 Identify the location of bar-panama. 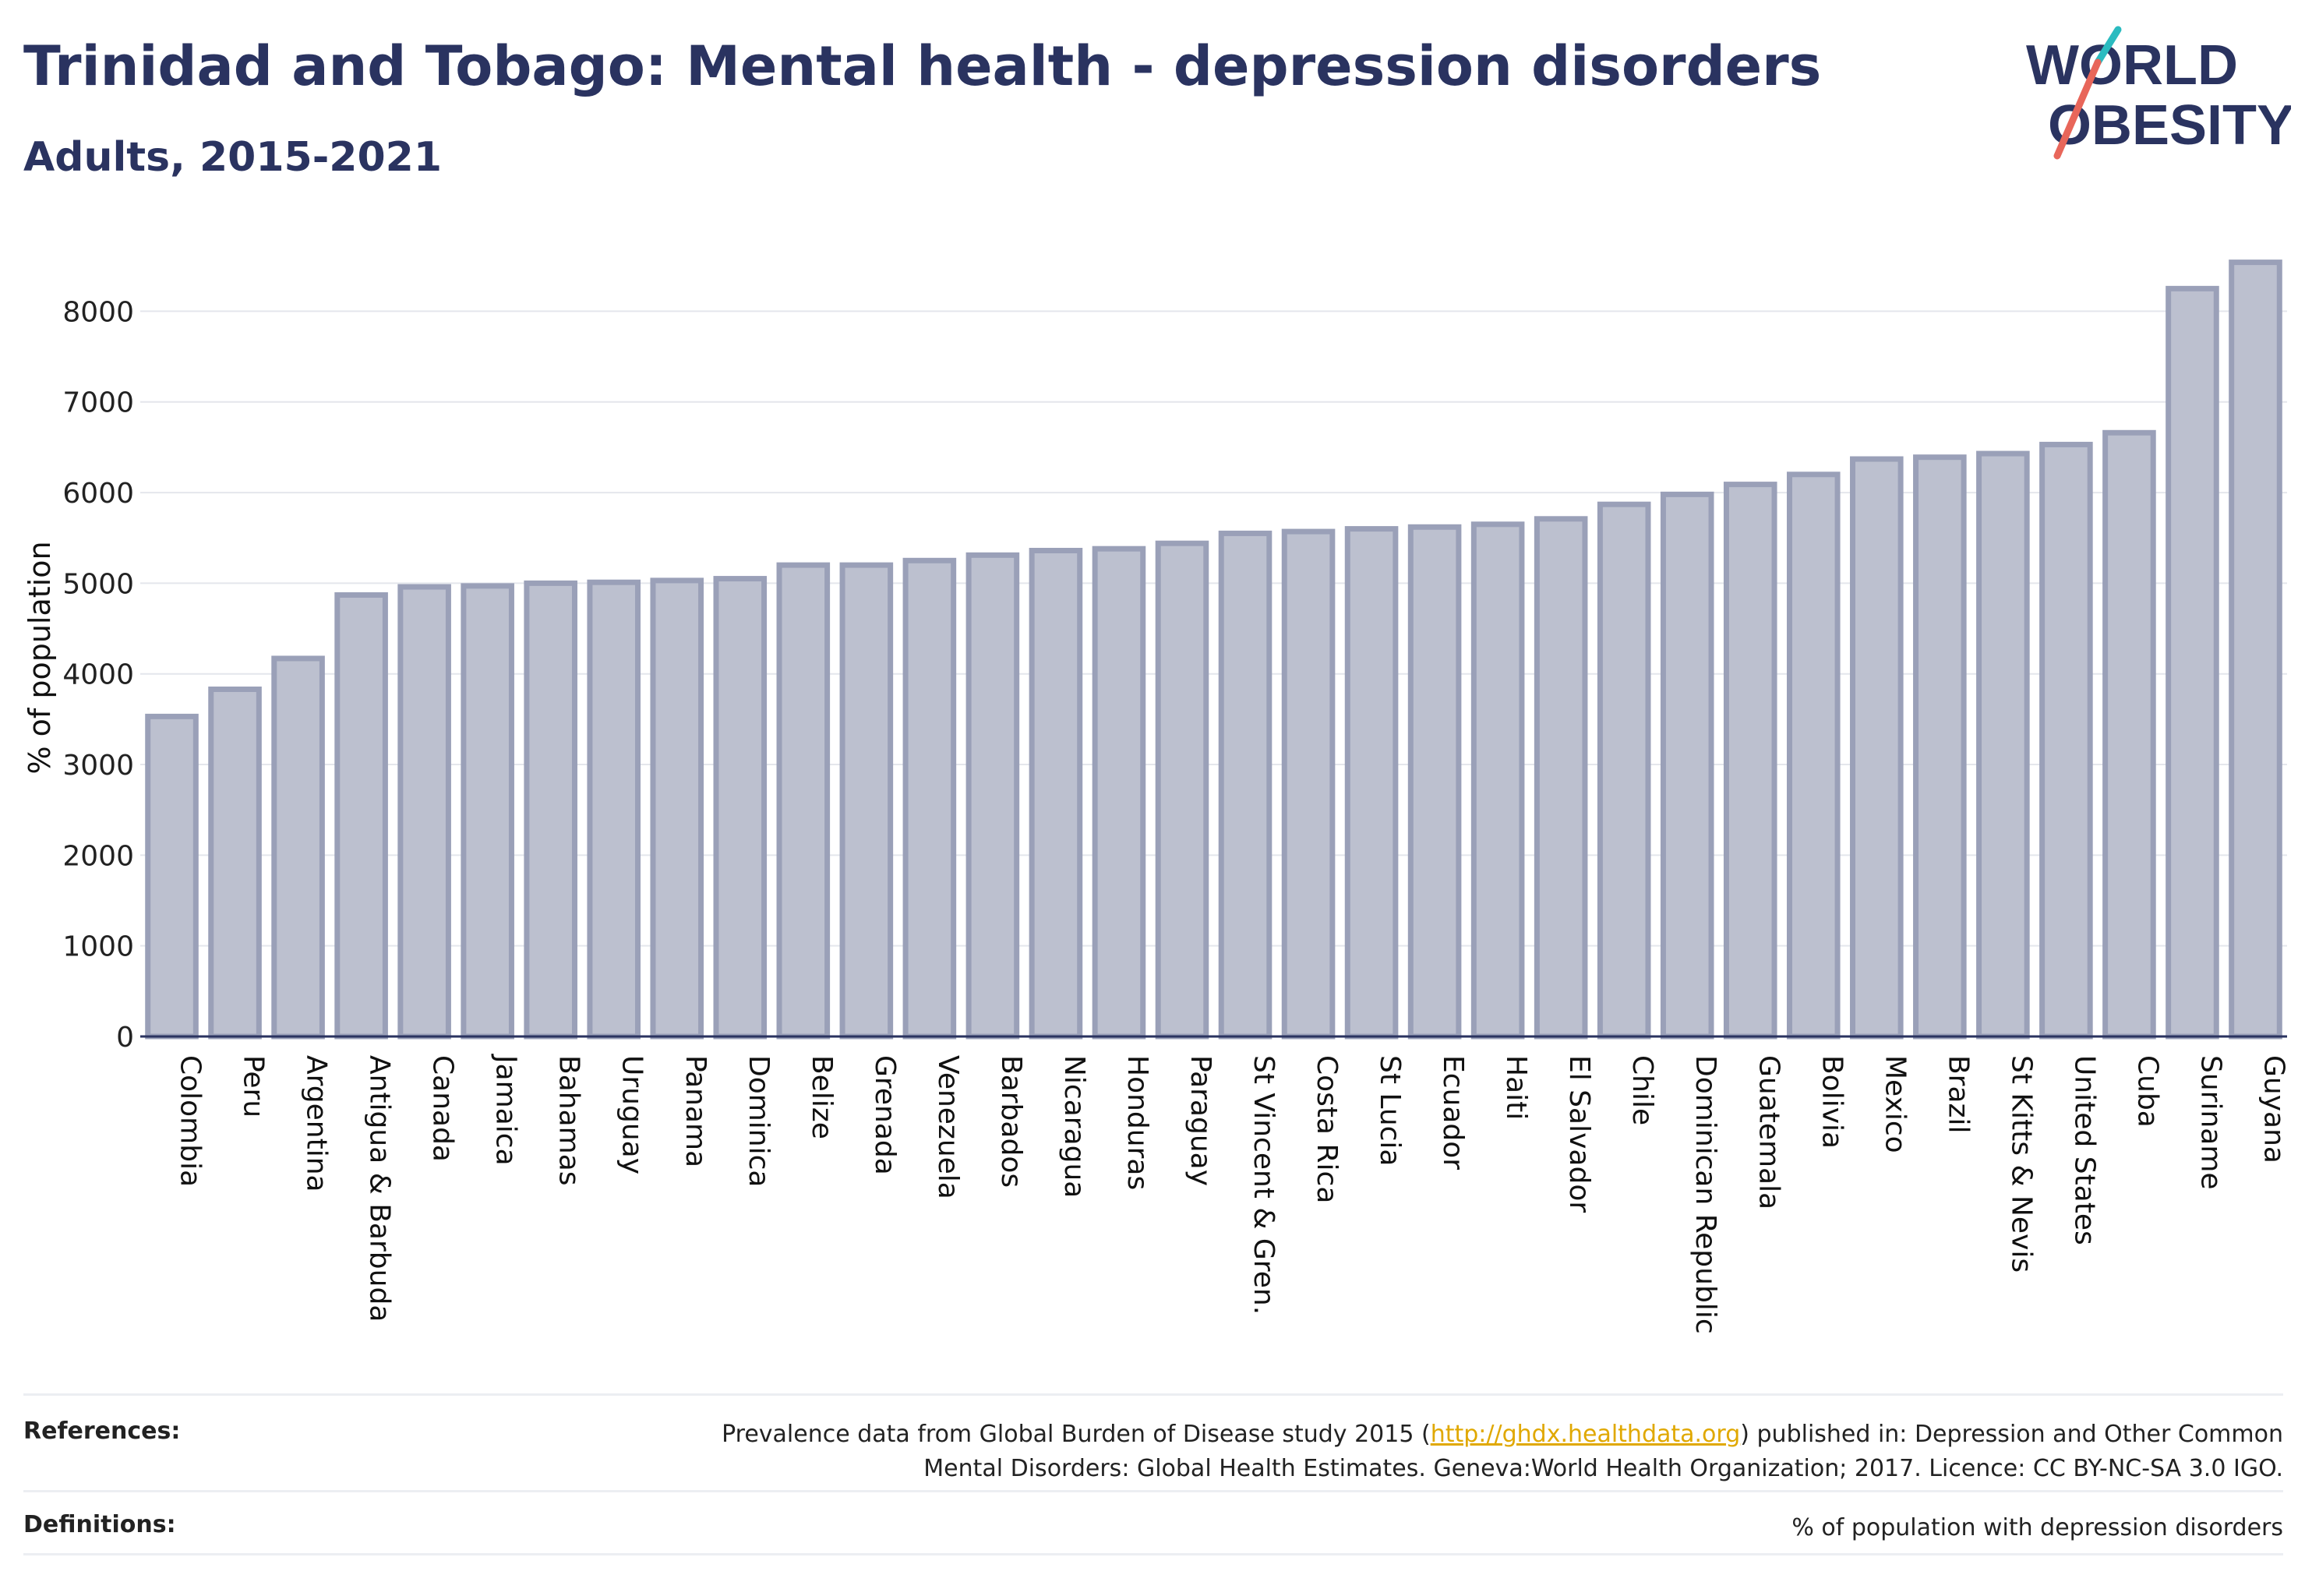
(677, 808).